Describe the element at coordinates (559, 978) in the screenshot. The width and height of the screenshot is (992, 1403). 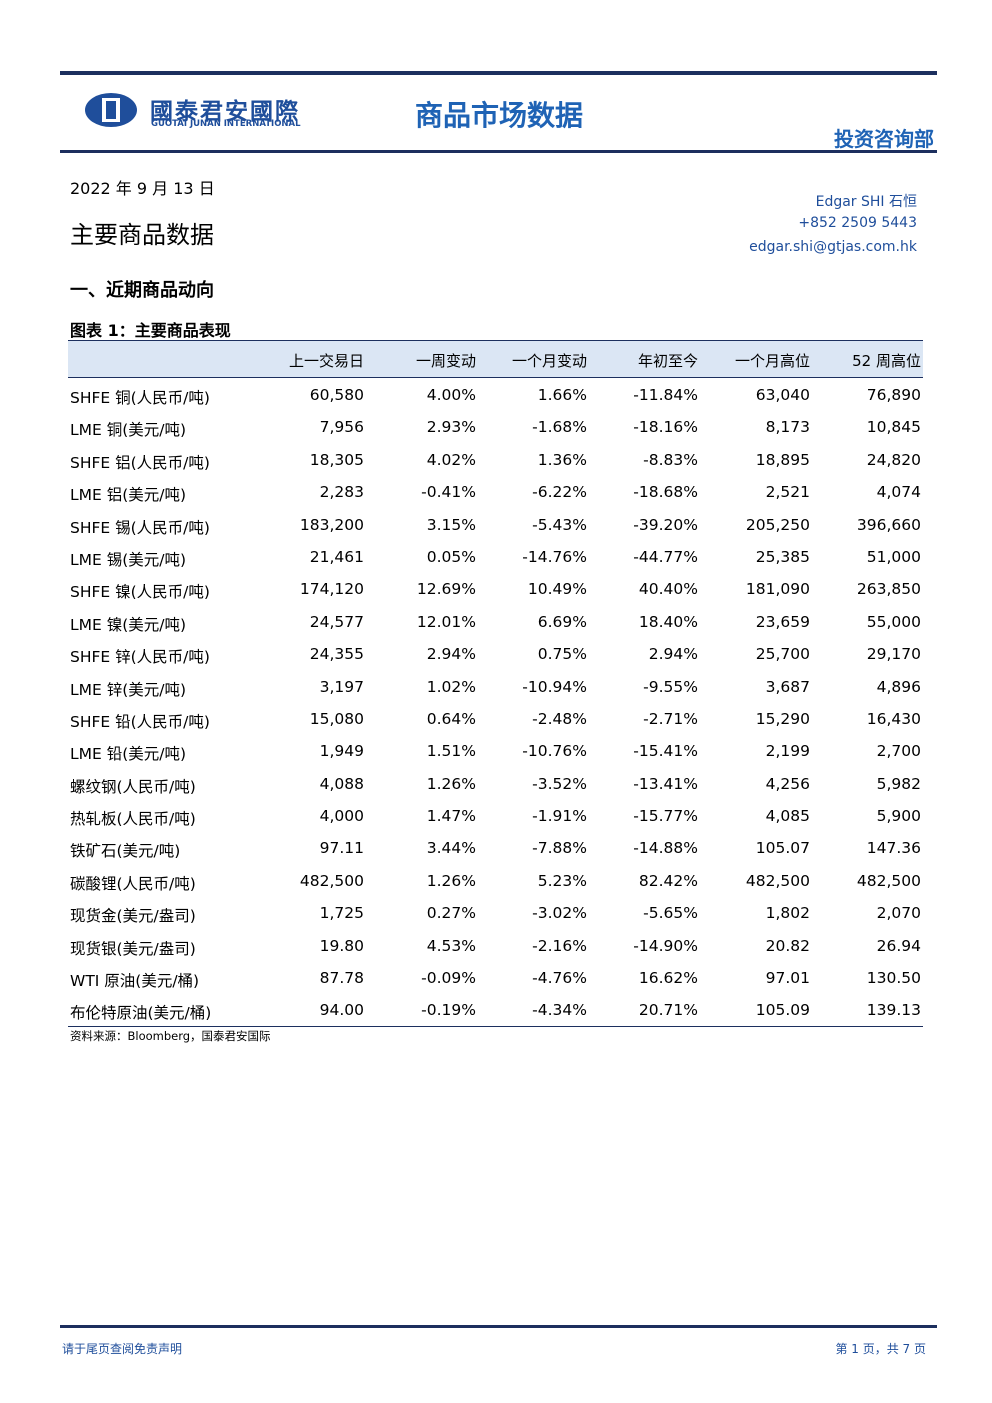
I see `table-cell: -4.76%` at that location.